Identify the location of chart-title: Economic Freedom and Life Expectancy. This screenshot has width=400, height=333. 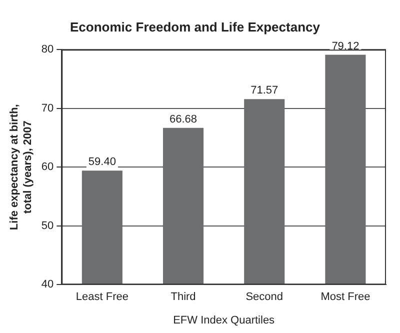
(195, 26).